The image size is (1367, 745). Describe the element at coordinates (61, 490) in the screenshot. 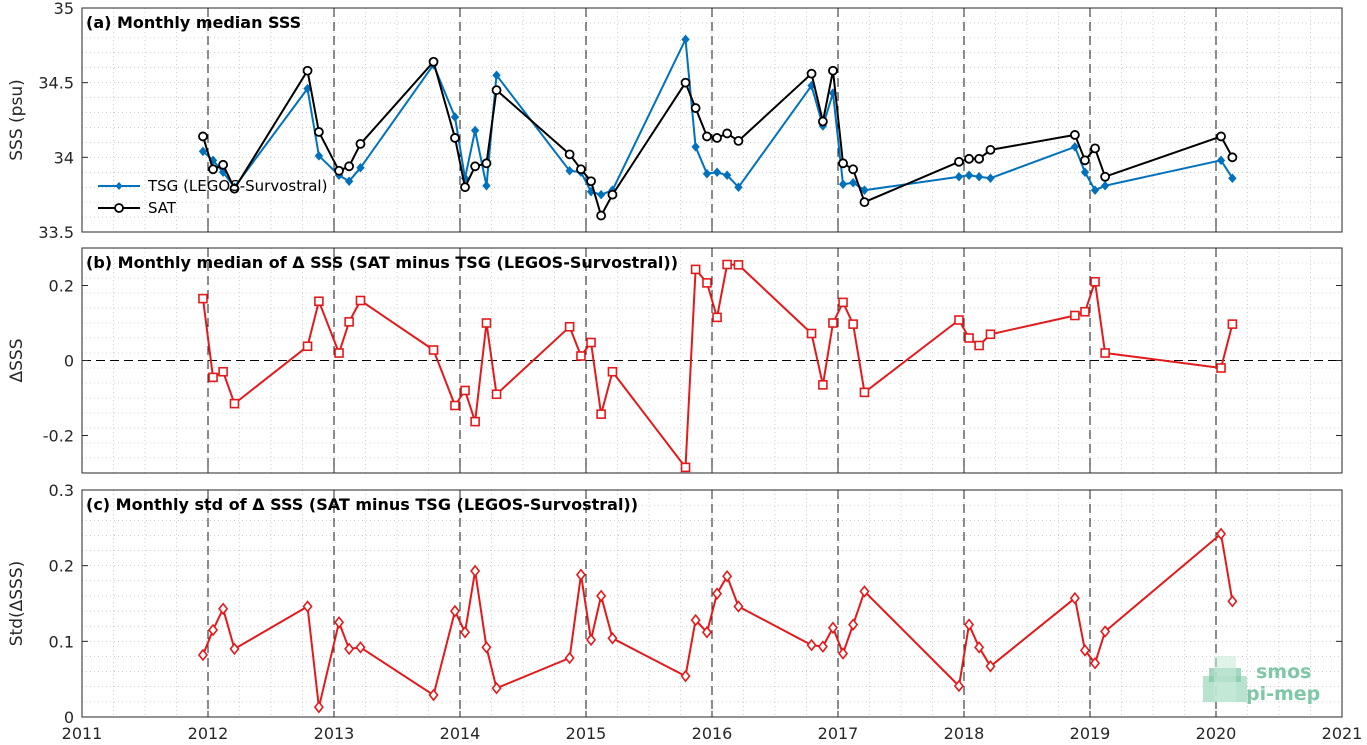

I see `ytick-label: 0.3` at that location.